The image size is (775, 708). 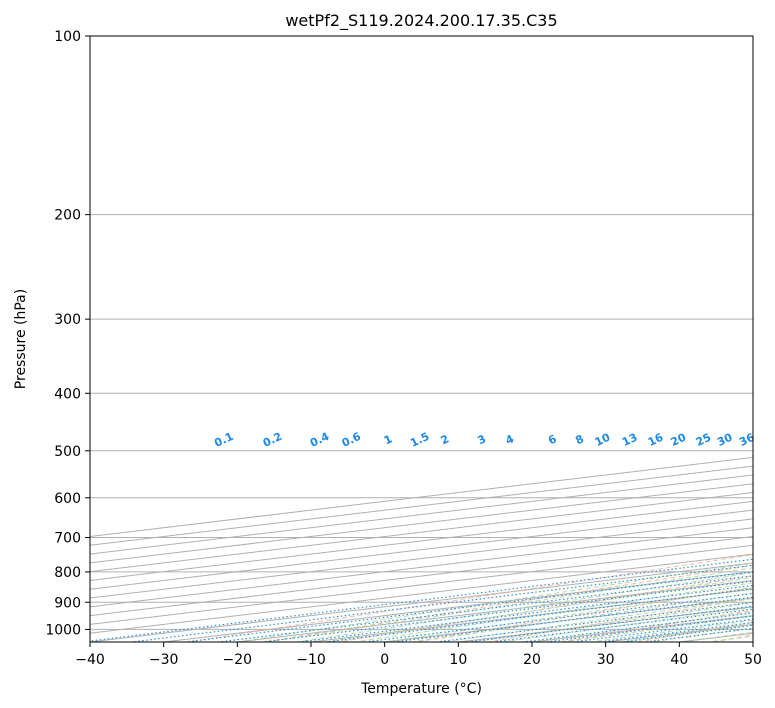 What do you see at coordinates (679, 660) in the screenshot?
I see `x-tick-label: 40` at bounding box center [679, 660].